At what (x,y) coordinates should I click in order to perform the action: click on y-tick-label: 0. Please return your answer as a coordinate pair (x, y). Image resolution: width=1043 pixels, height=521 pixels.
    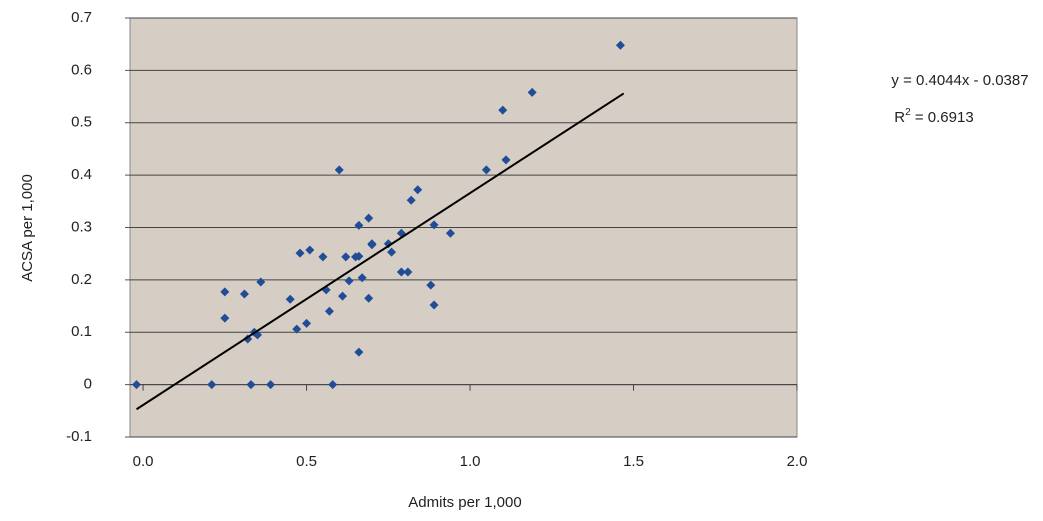
    Looking at the image, I should click on (88, 384).